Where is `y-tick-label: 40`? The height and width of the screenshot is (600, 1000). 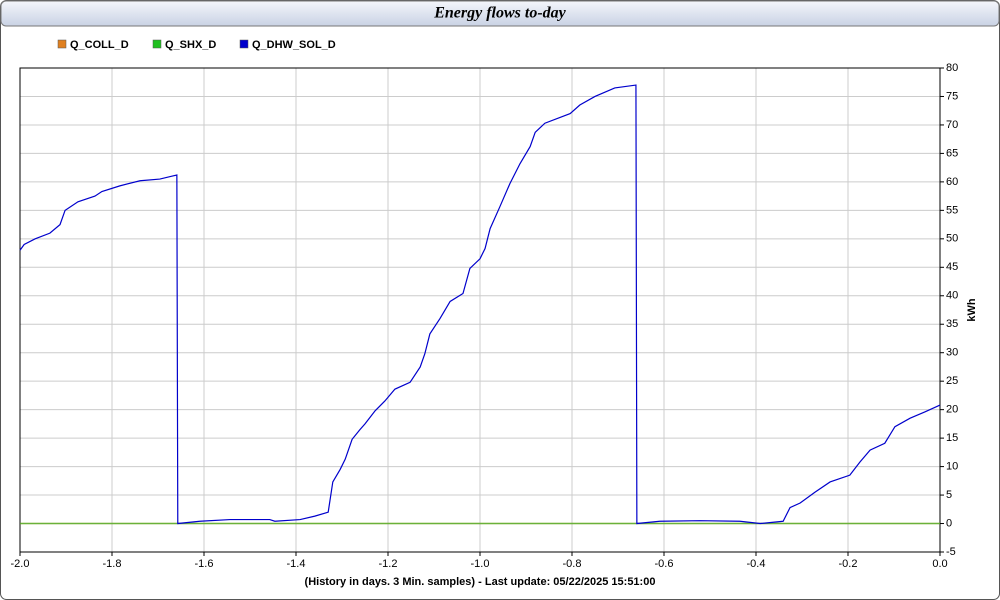
y-tick-label: 40 is located at coordinates (952, 296).